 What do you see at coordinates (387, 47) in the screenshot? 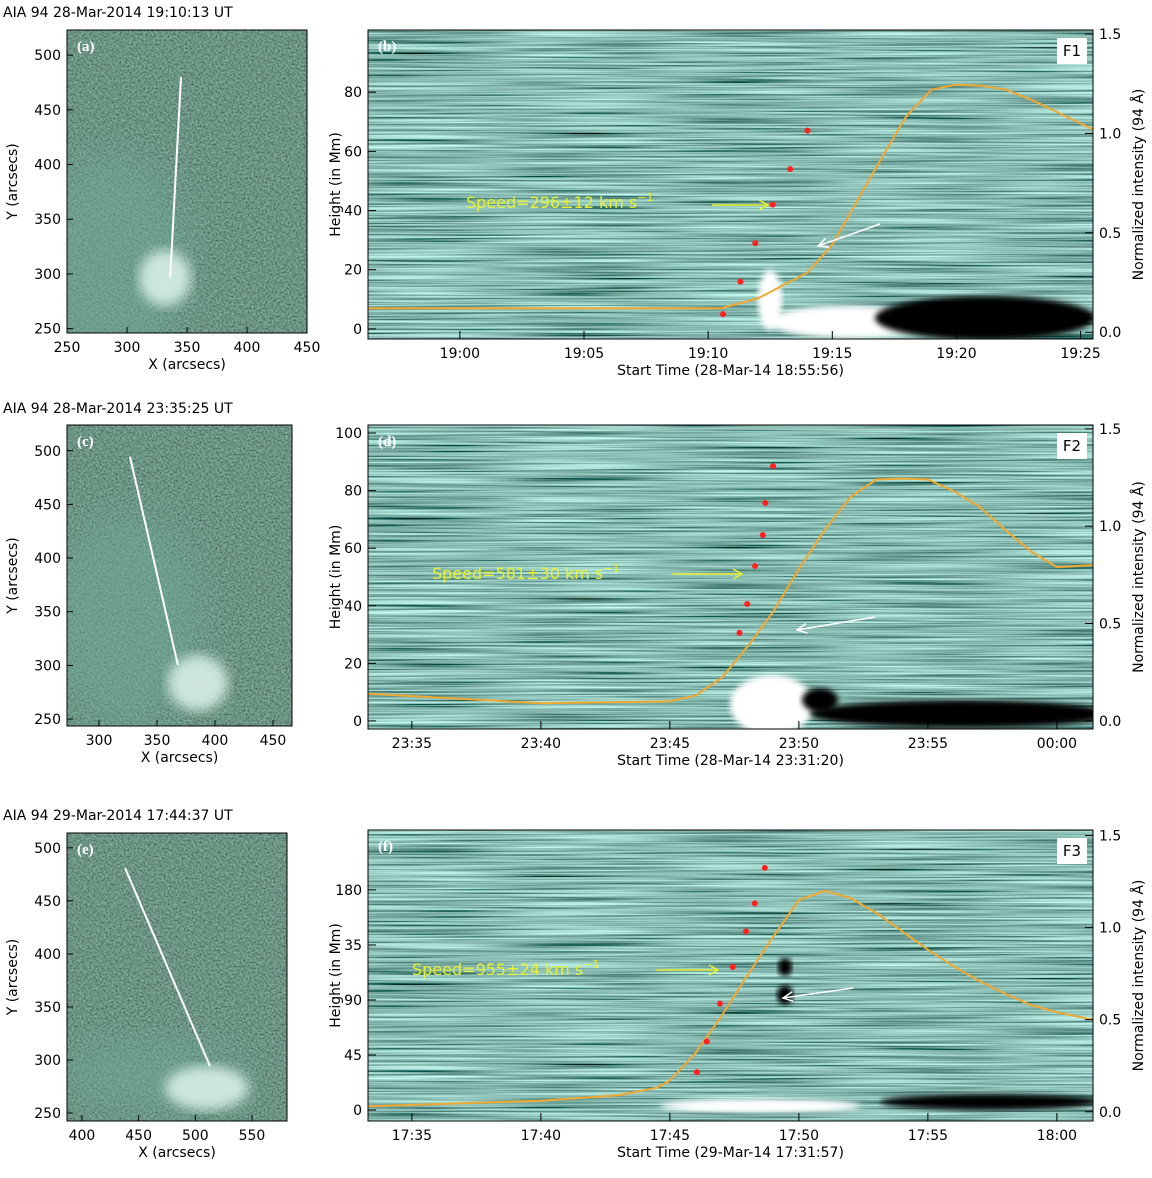
I see `panel-label: (b)` at bounding box center [387, 47].